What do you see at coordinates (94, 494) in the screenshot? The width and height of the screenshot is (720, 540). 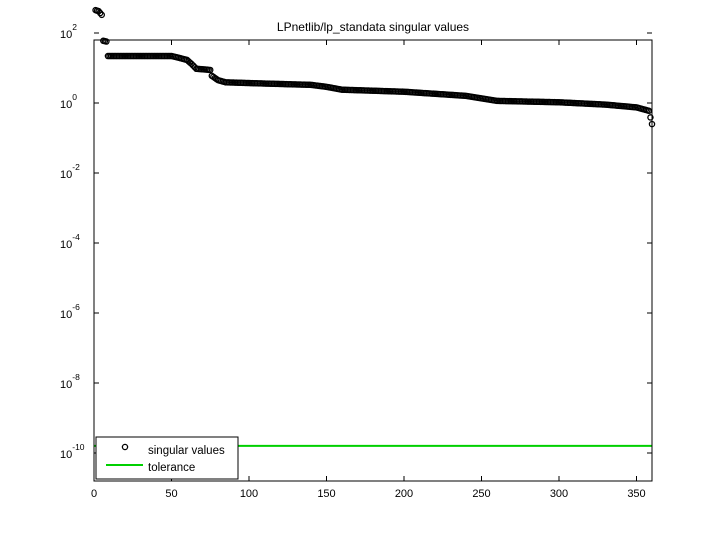 I see `x-tick-label: 0` at bounding box center [94, 494].